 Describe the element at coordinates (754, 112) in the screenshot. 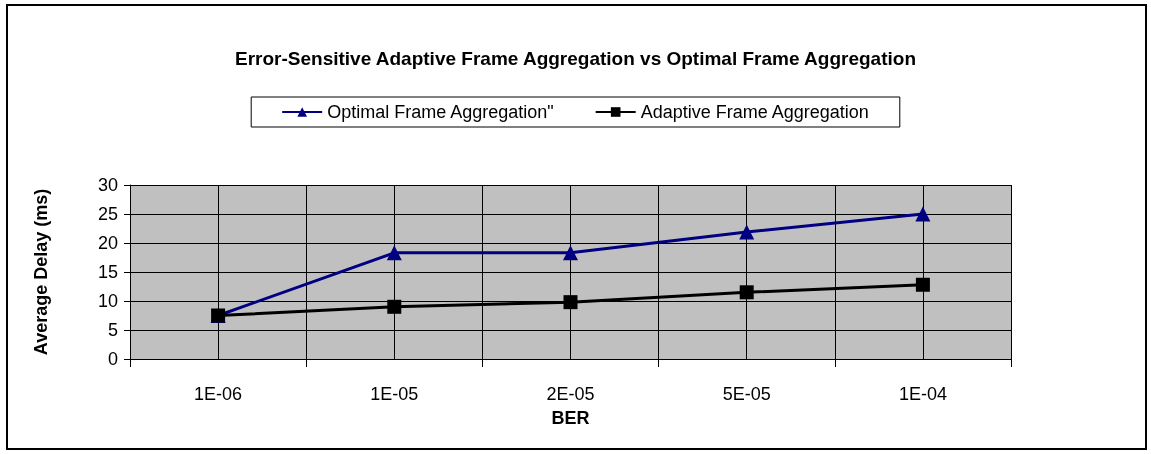

I see `legend-label: Adaptive Frame Aggregation` at that location.